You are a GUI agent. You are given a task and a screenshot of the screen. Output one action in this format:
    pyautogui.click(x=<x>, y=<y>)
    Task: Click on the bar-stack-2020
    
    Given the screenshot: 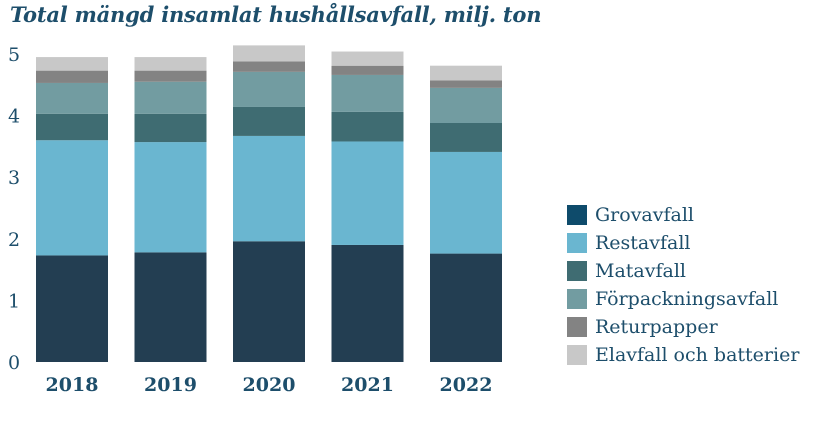 What is the action you would take?
    pyautogui.click(x=269, y=203)
    